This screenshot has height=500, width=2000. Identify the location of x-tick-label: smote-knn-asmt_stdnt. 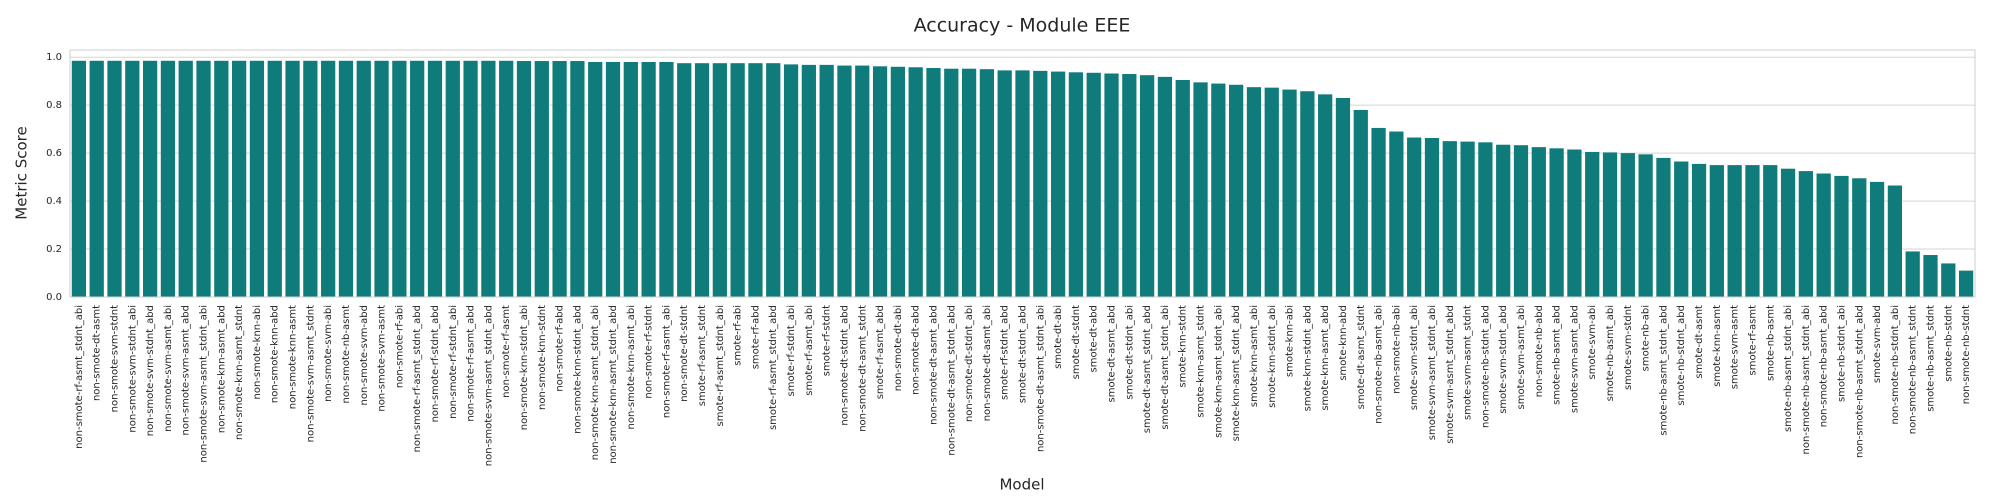
(1201, 361).